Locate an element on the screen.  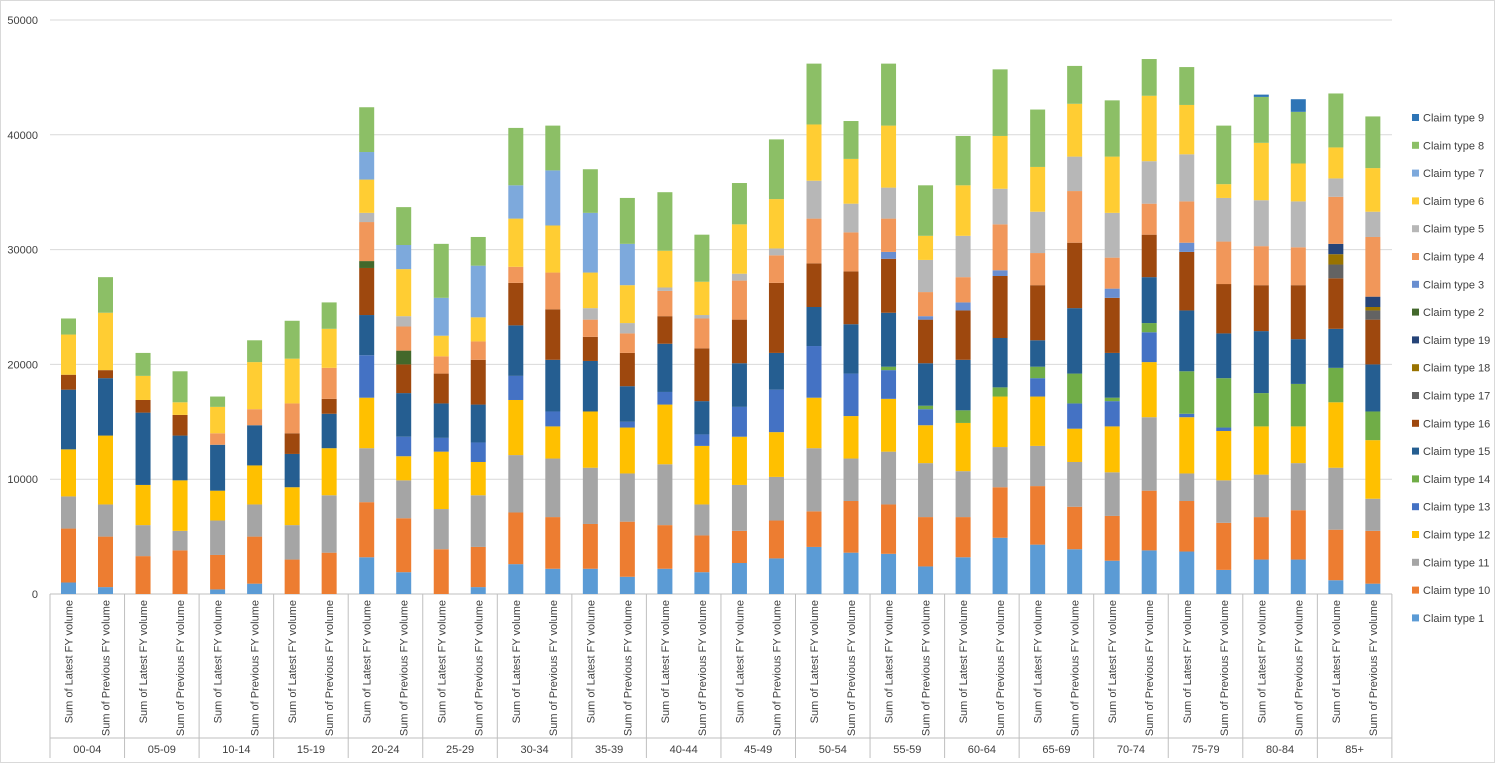
x-group-label: 85+ is located at coordinates (1354, 750).